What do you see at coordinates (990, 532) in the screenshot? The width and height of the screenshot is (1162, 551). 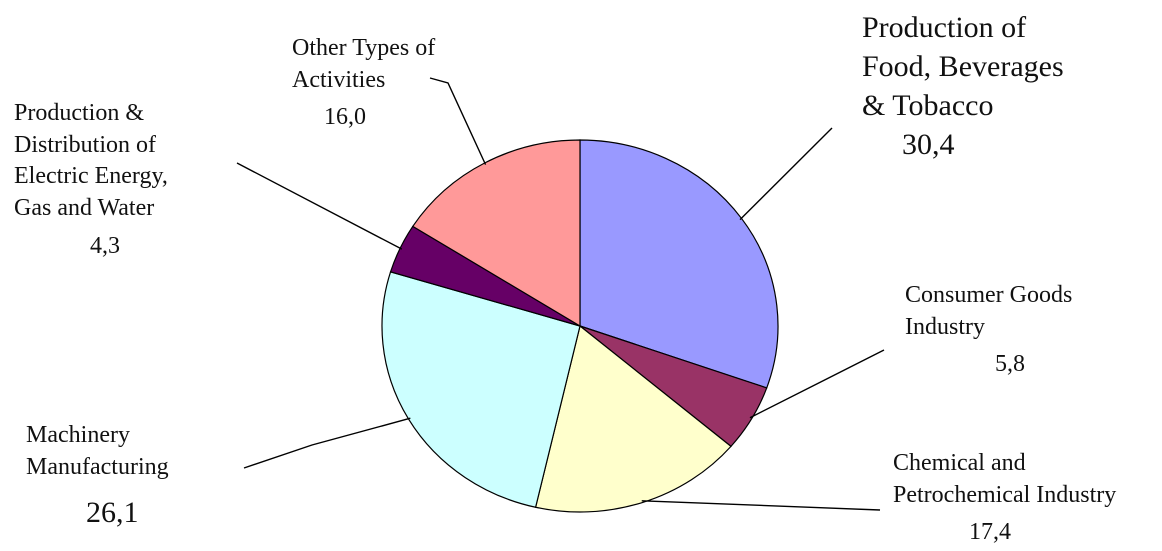 I see `slice-value: 17,4` at bounding box center [990, 532].